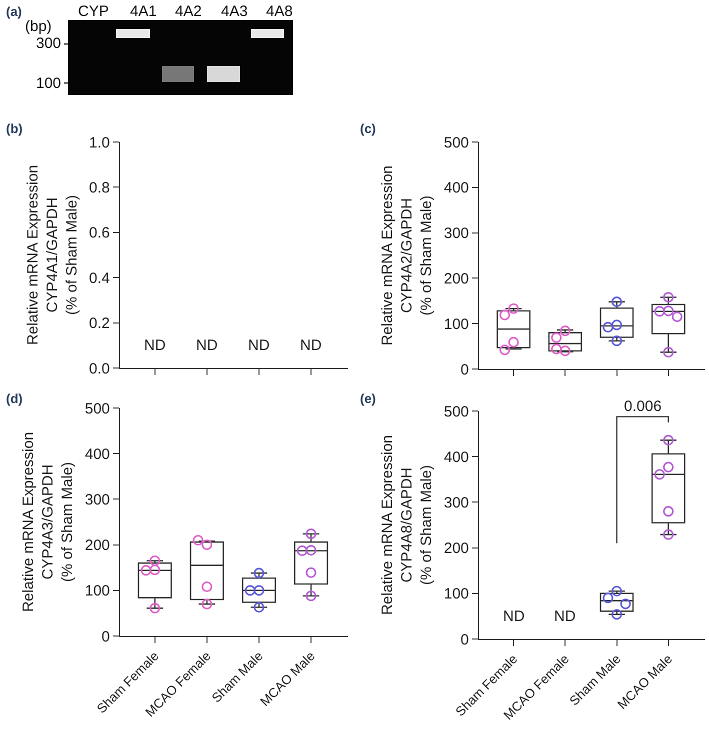 Image resolution: width=709 pixels, height=744 pixels. Describe the element at coordinates (99, 278) in the screenshot. I see `y-tick-label: 0.4` at that location.